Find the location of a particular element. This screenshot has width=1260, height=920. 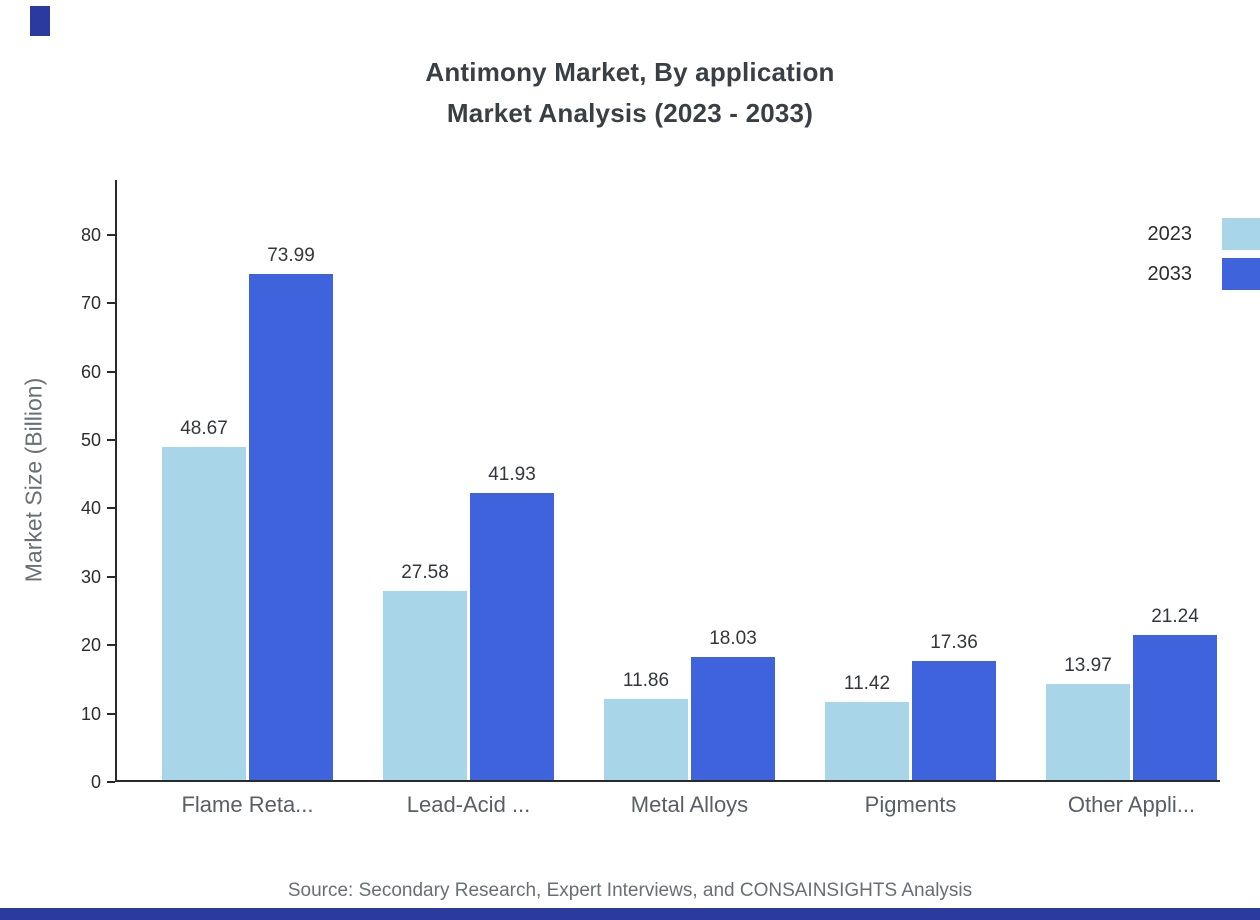

y-tick-label: 30 is located at coordinates (90, 576).